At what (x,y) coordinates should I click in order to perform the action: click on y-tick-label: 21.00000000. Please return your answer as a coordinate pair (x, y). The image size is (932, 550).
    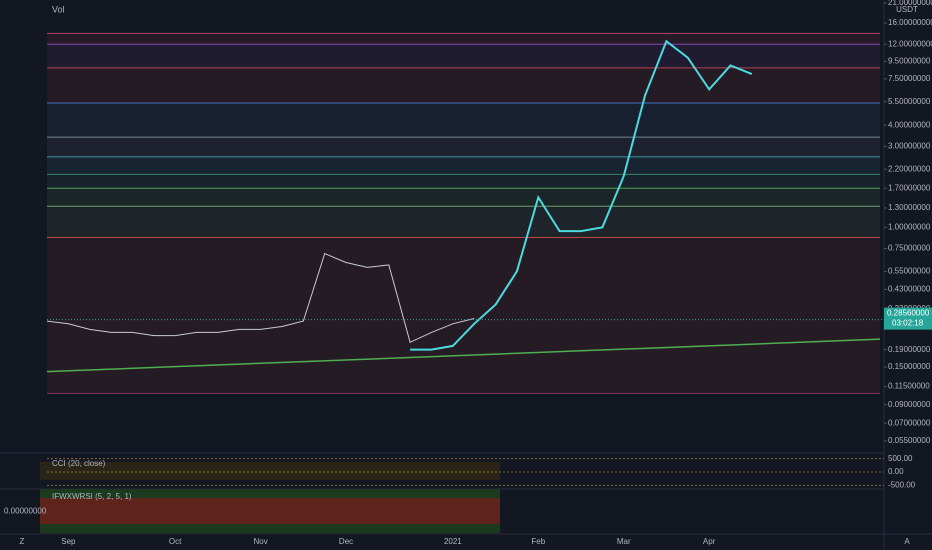
    Looking at the image, I should click on (910, 3).